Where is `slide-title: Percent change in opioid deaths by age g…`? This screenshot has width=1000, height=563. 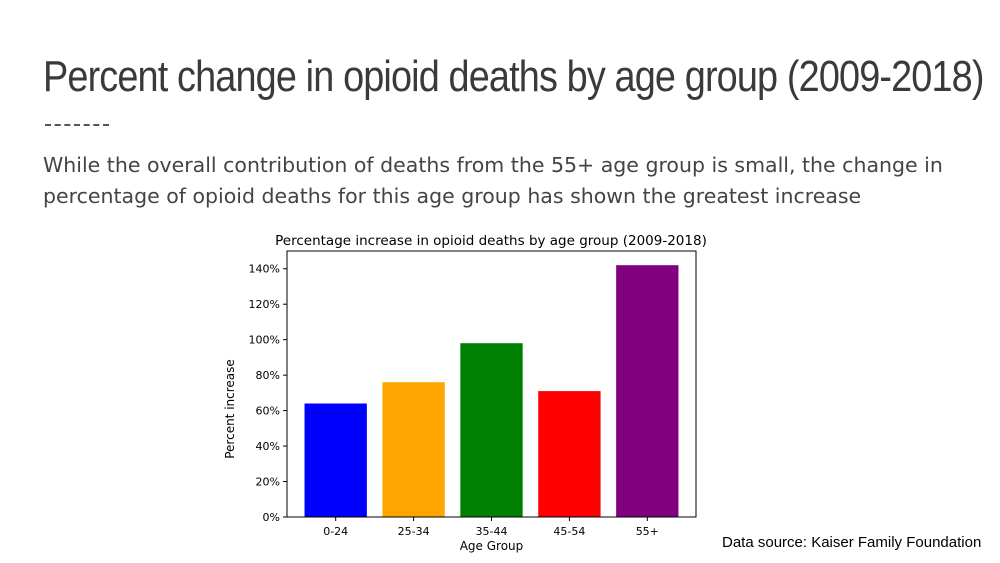 slide-title: Percent change in opioid deaths by age g… is located at coordinates (513, 76).